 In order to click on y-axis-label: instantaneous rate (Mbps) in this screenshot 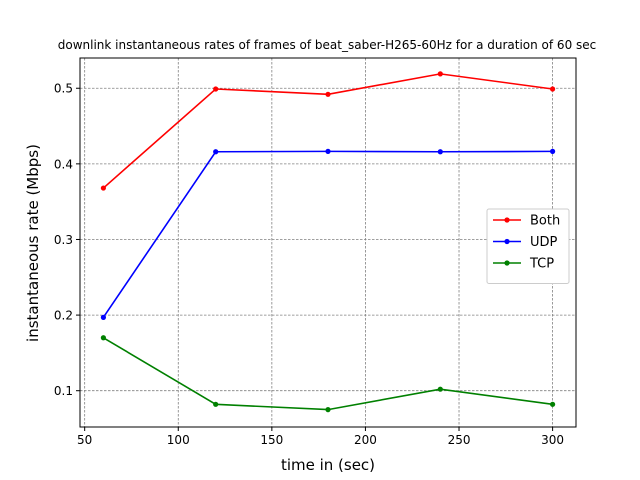, I will do `click(33, 243)`.